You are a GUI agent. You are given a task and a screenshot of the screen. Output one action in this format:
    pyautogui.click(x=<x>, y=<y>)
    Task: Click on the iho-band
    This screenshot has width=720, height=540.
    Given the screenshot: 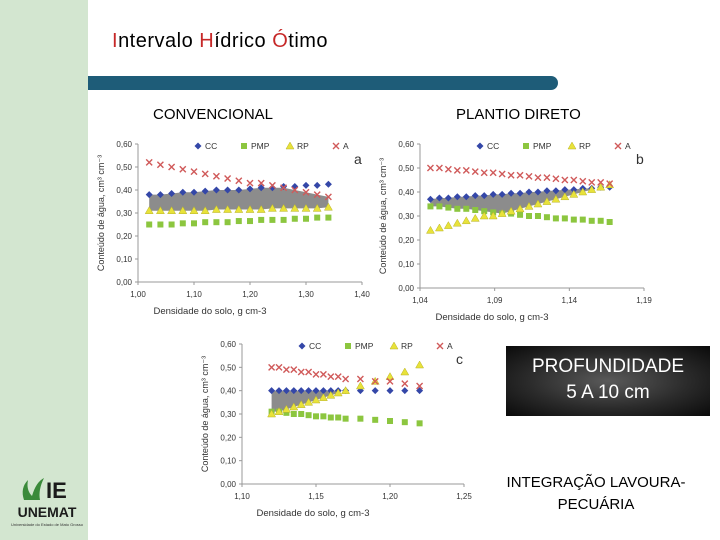 What is the action you would take?
    pyautogui.click(x=305, y=401)
    